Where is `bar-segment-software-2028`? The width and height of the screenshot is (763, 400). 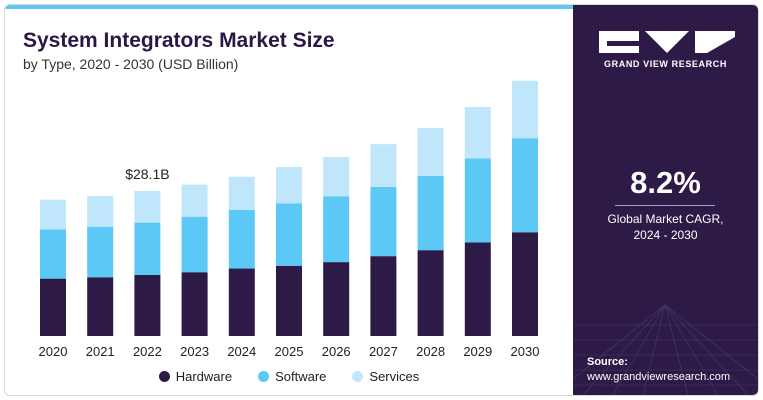 bar-segment-software-2028 is located at coordinates (430, 213).